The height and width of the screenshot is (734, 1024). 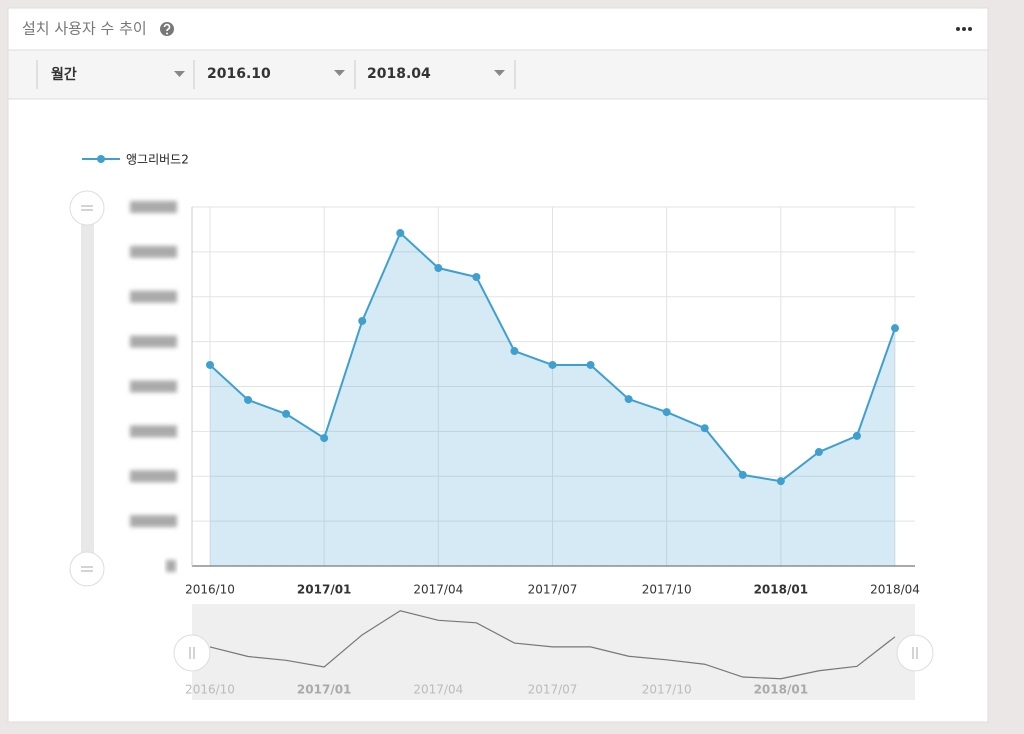 I want to click on card-title: 설치 사용자 수 추이, so click(x=84, y=29).